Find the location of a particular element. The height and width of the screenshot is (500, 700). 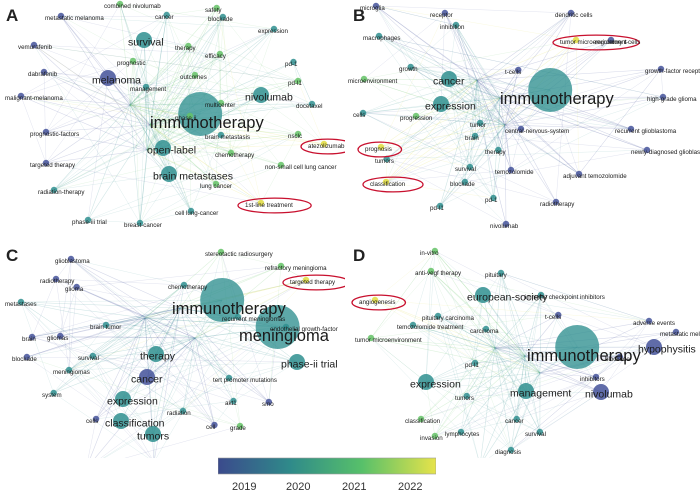

term-label-microenvironment: microenvironment is located at coordinates (372, 81).